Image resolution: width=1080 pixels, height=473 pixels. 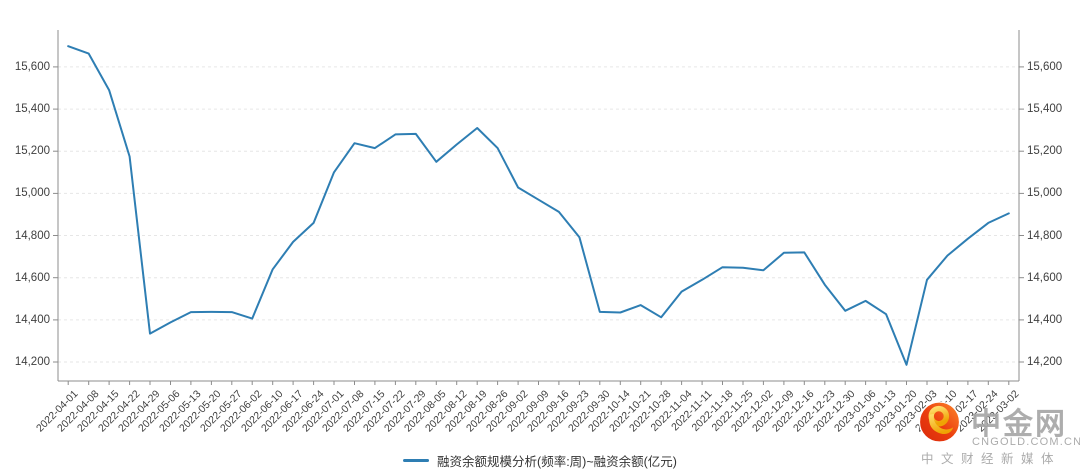 What do you see at coordinates (416, 460) in the screenshot?
I see `legend-line-swatch` at bounding box center [416, 460].